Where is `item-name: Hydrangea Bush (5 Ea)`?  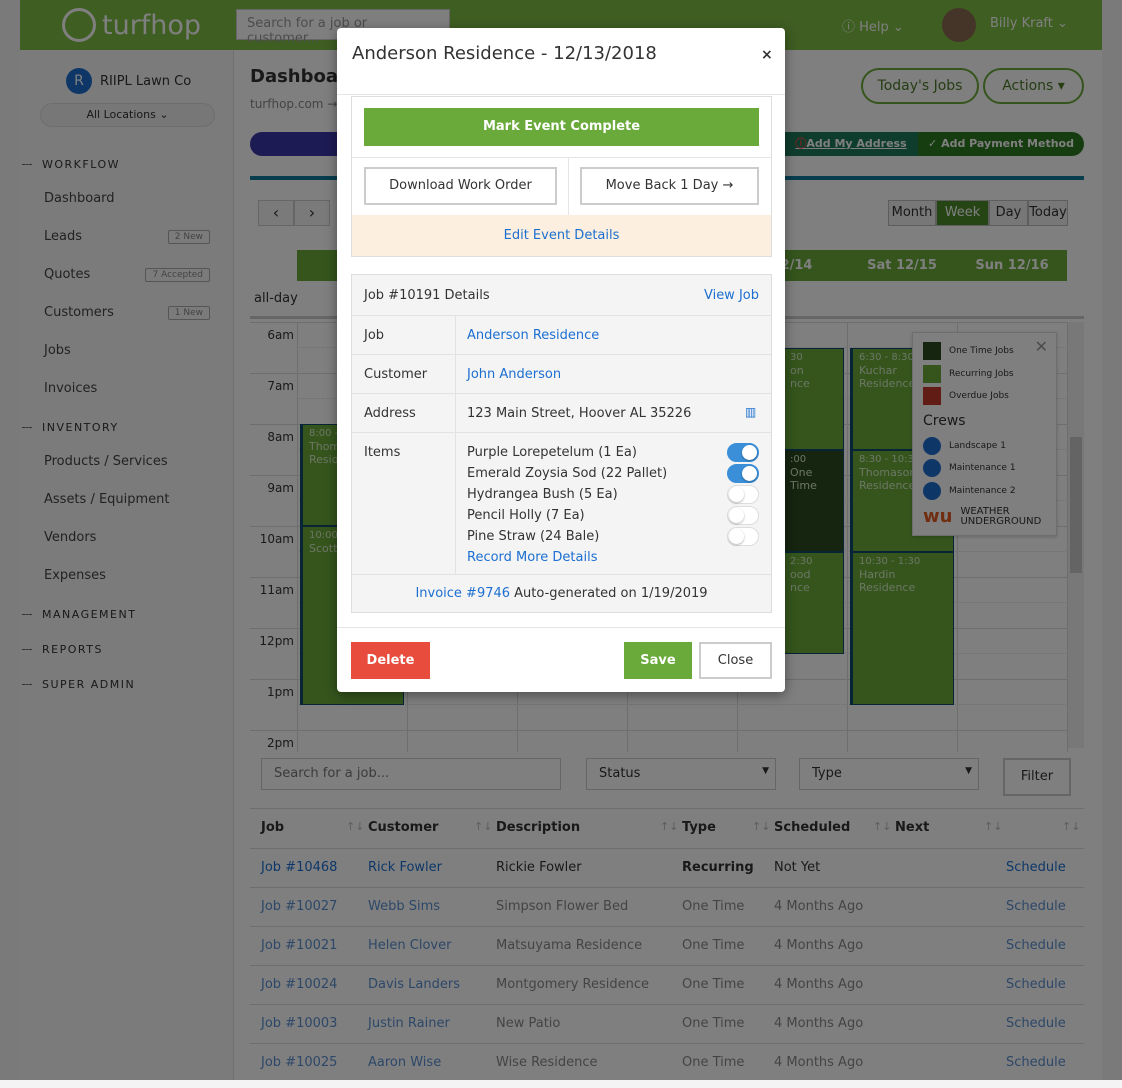 item-name: Hydrangea Bush (5 Ea) is located at coordinates (542, 494).